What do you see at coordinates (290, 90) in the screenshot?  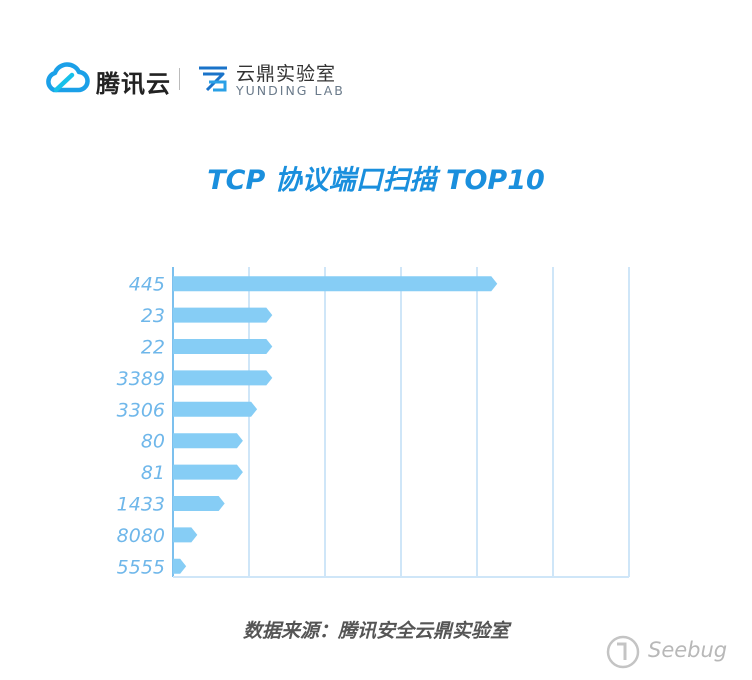 I see `lab-name-en: YUNDING LAB` at bounding box center [290, 90].